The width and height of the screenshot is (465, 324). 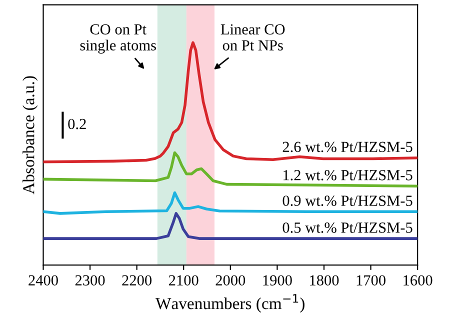 I want to click on x-tick-label: 1800, so click(x=324, y=280).